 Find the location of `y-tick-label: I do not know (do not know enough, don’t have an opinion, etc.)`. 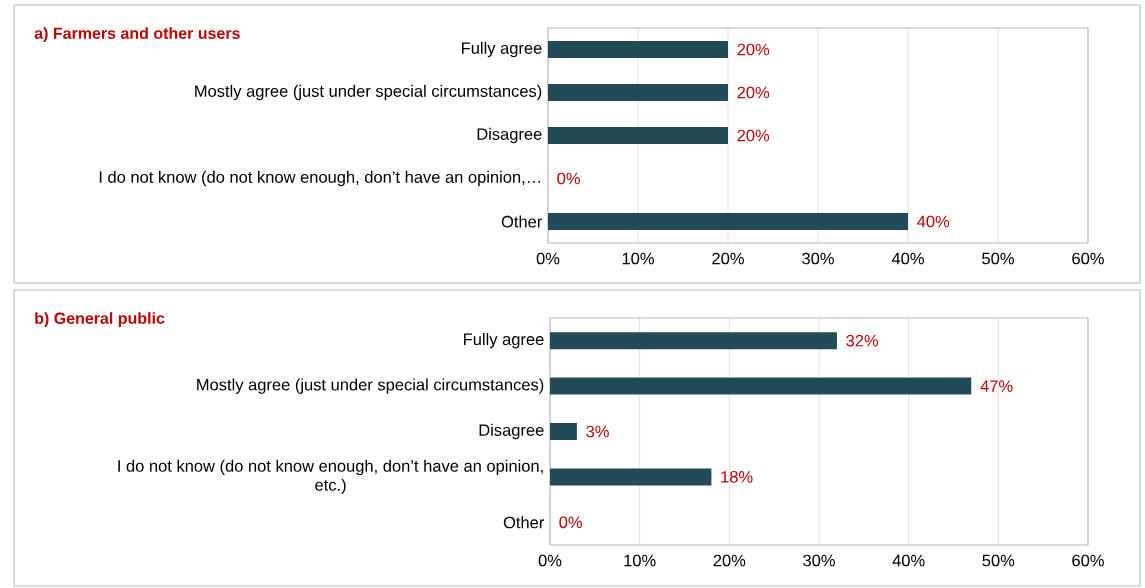

y-tick-label: I do not know (do not know enough, don’t have an opinion, etc.) is located at coordinates (330, 477).